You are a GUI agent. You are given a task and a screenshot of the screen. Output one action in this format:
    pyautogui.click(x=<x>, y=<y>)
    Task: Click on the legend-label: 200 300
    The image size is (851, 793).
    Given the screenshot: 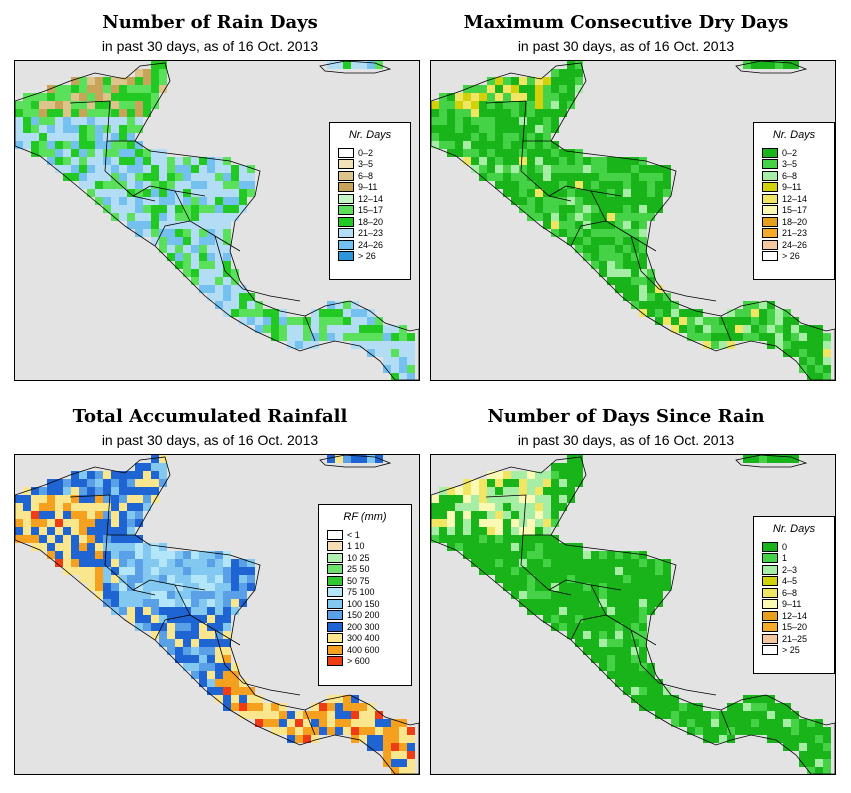 What is the action you would take?
    pyautogui.click(x=363, y=626)
    